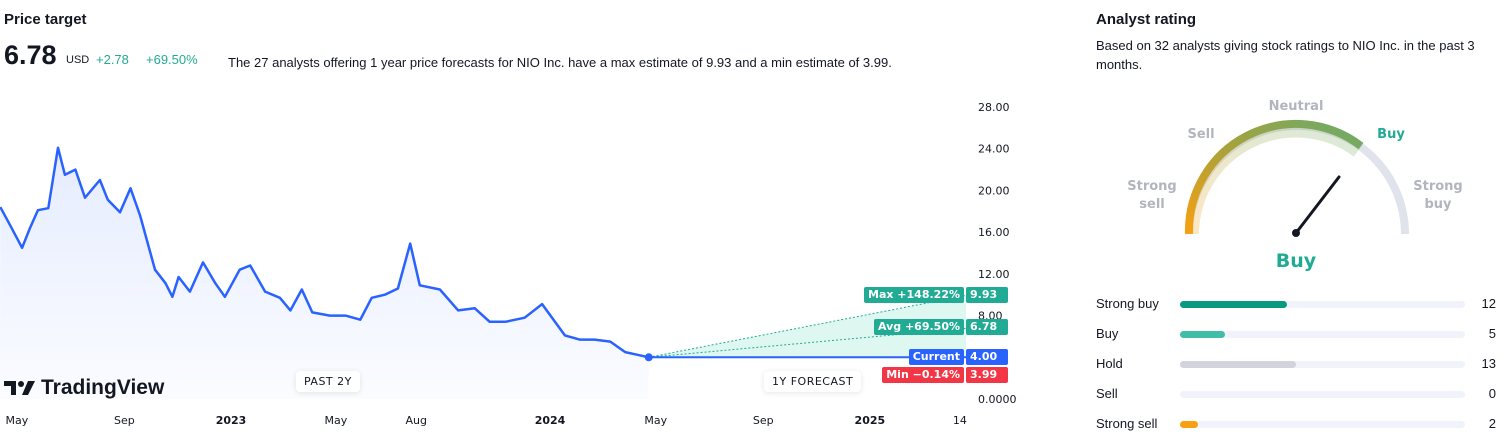 The width and height of the screenshot is (1507, 440). Describe the element at coordinates (813, 381) in the screenshot. I see `1y-forecast-label: 1Y FORECAST` at that location.